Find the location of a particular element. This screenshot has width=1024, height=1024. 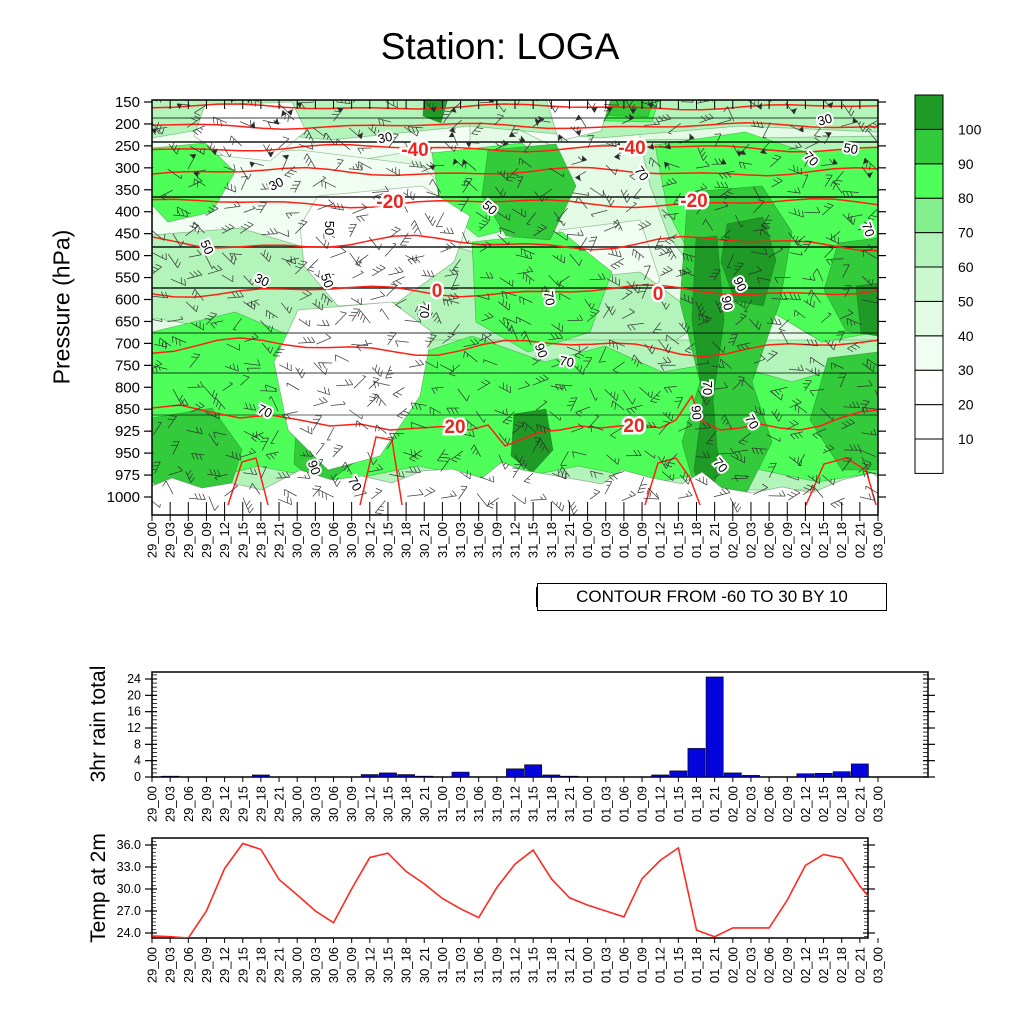

svg-text: 100 is located at coordinates (970, 129).